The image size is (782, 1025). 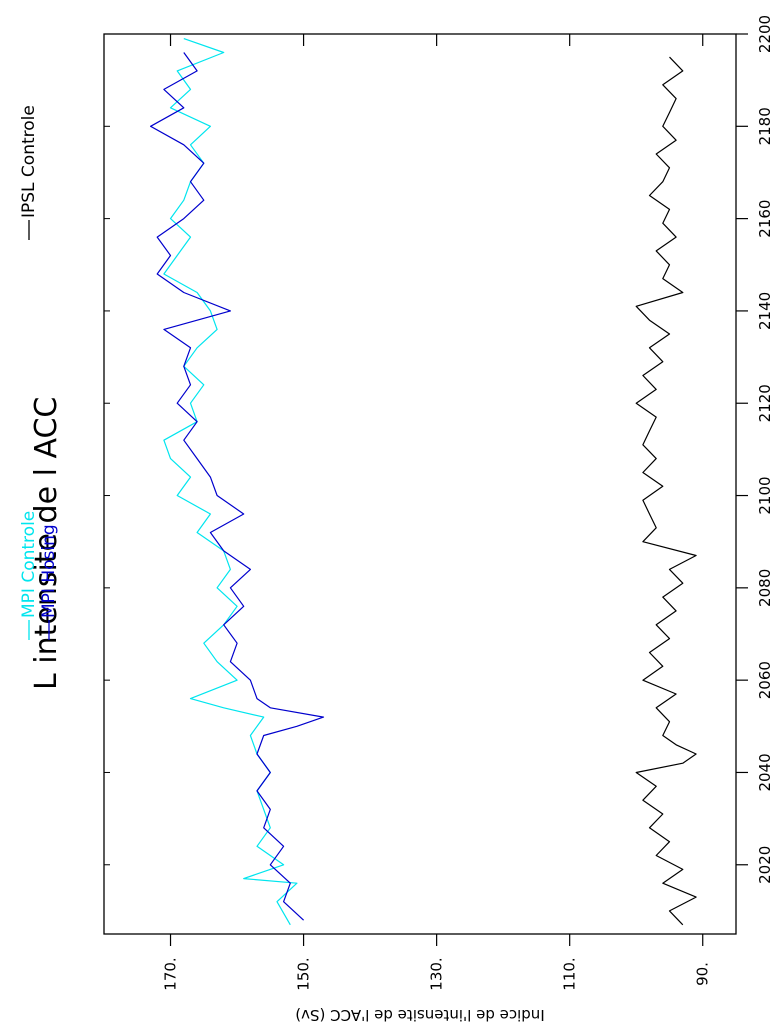 What do you see at coordinates (171, 973) in the screenshot?
I see `y-tick-label: 170.` at bounding box center [171, 973].